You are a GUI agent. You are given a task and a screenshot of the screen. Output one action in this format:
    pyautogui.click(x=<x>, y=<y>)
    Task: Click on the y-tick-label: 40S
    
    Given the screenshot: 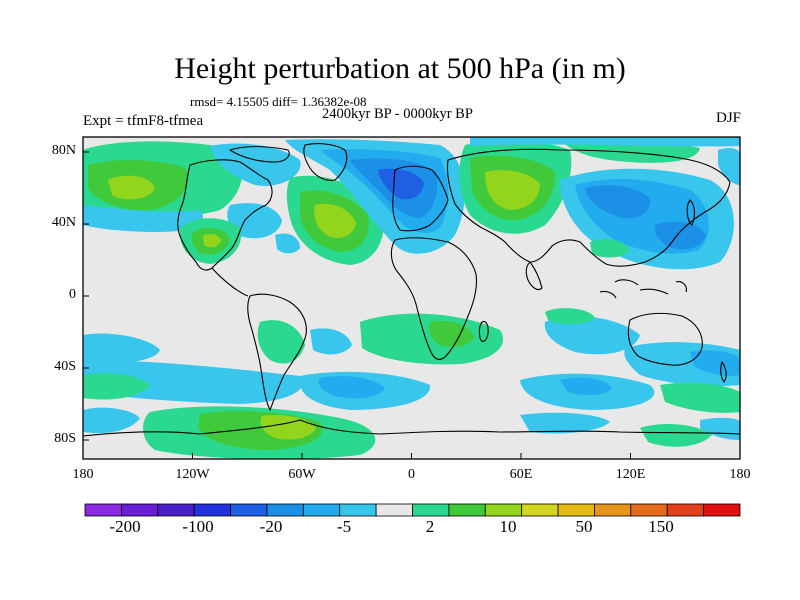 What is the action you would take?
    pyautogui.click(x=65, y=366)
    